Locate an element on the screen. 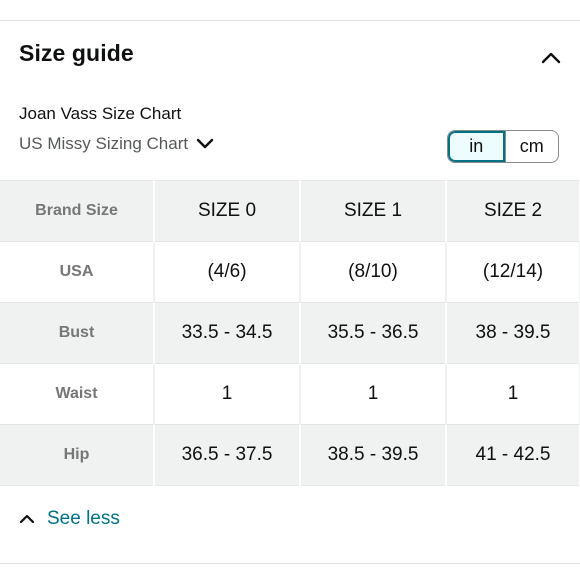 The height and width of the screenshot is (580, 580). column-header: SIZE 2 is located at coordinates (513, 211).